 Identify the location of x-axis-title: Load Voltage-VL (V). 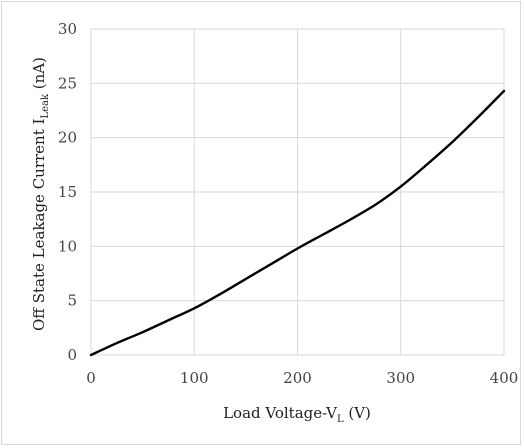
(297, 414).